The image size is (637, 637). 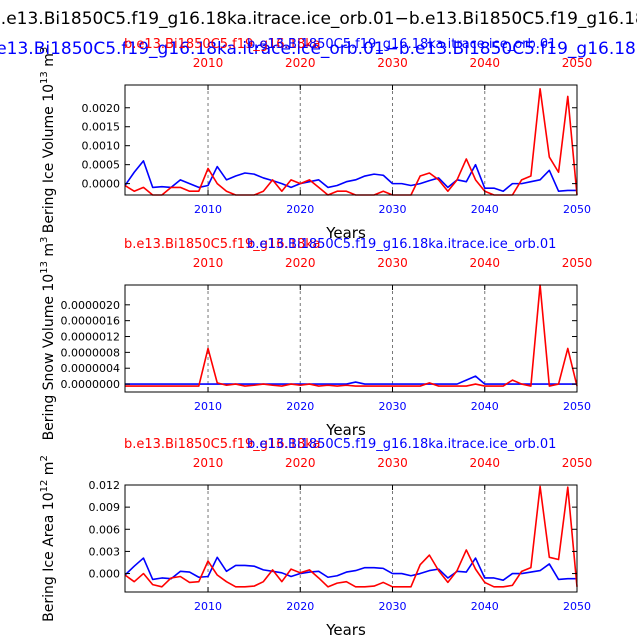 I want to click on y-tick-label: 0.0020, so click(x=101, y=108).